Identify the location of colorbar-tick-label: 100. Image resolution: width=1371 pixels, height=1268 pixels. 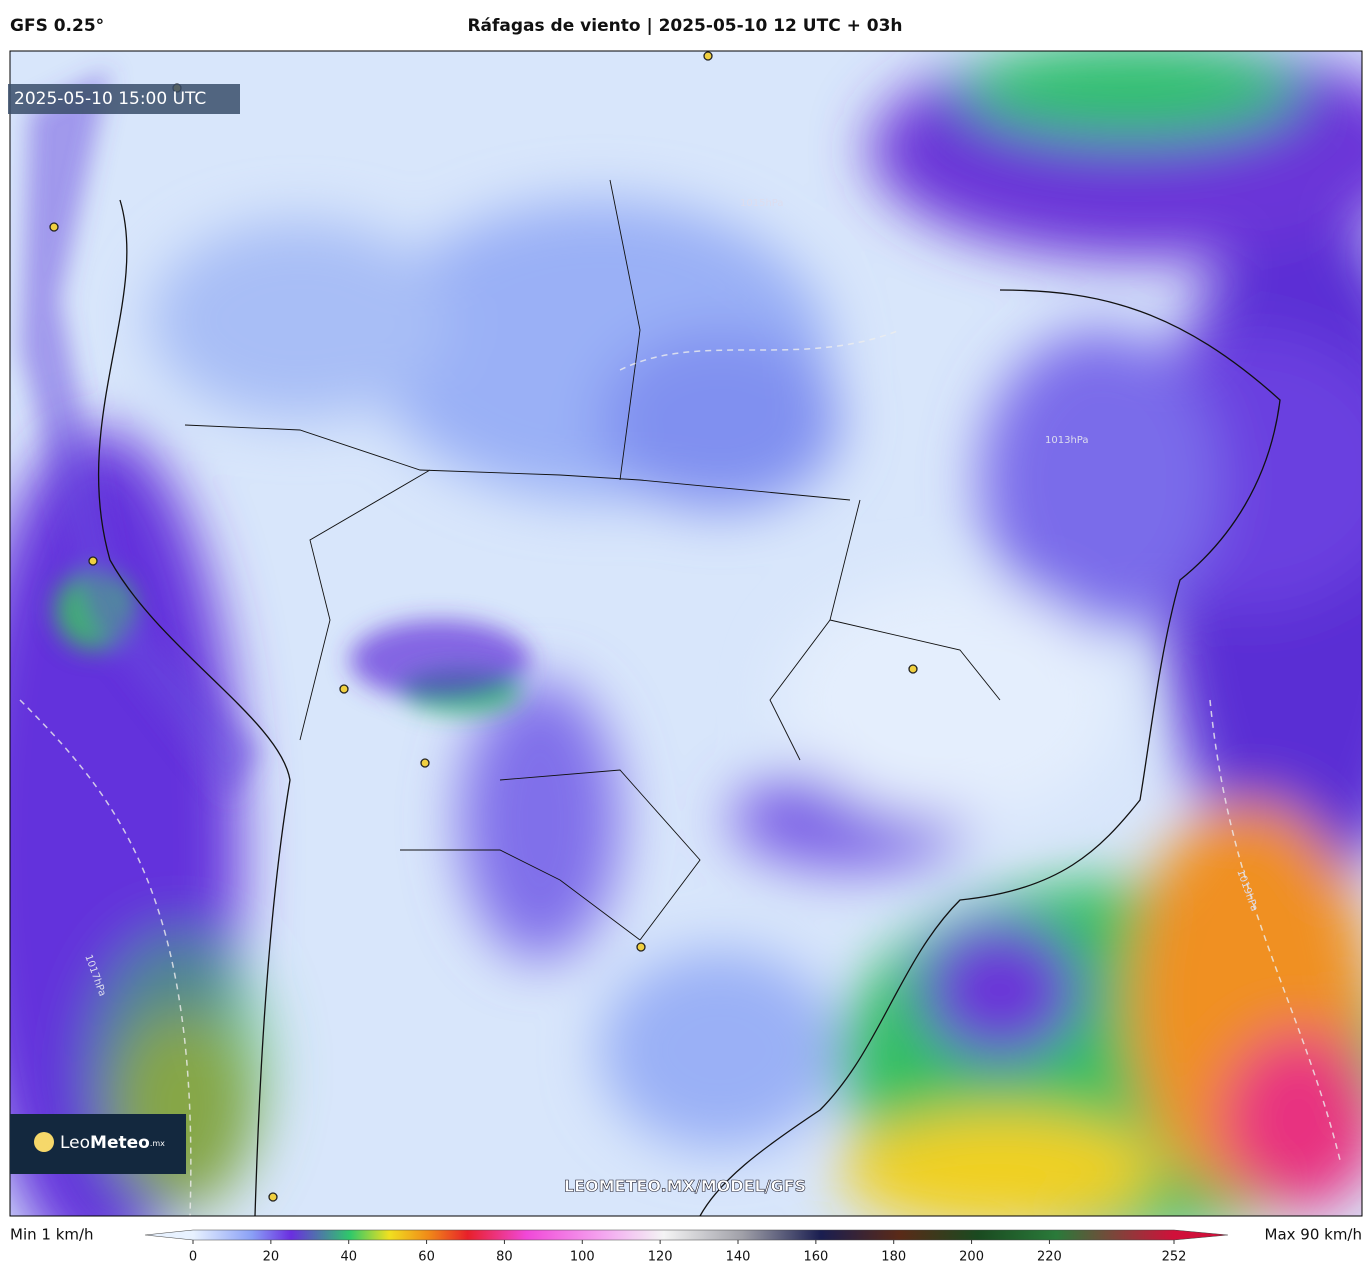
(582, 1257).